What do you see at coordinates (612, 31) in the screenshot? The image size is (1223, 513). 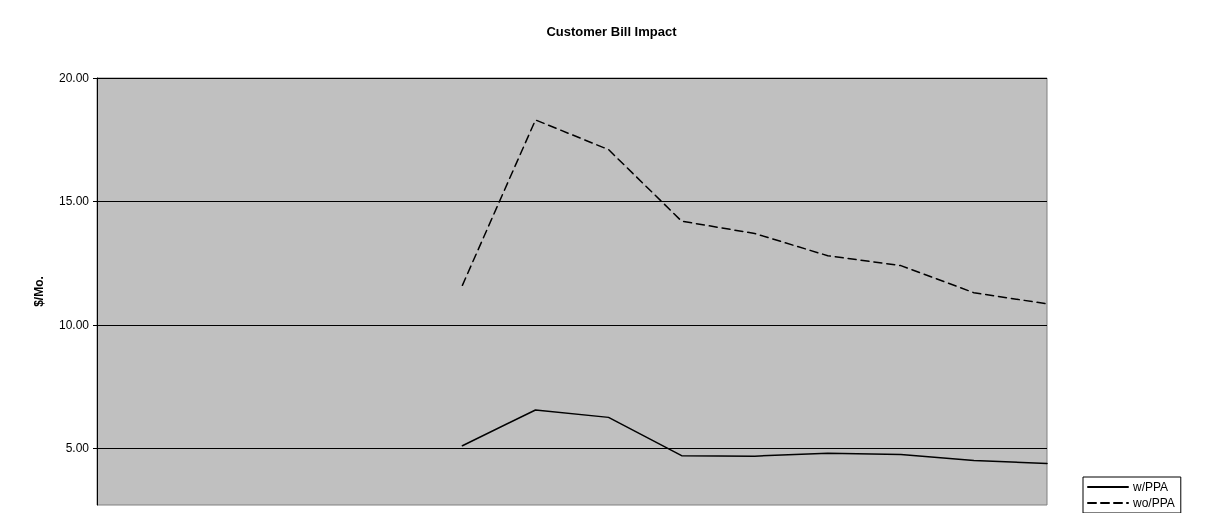 I see `chart-title: Customer Bill Impact` at bounding box center [612, 31].